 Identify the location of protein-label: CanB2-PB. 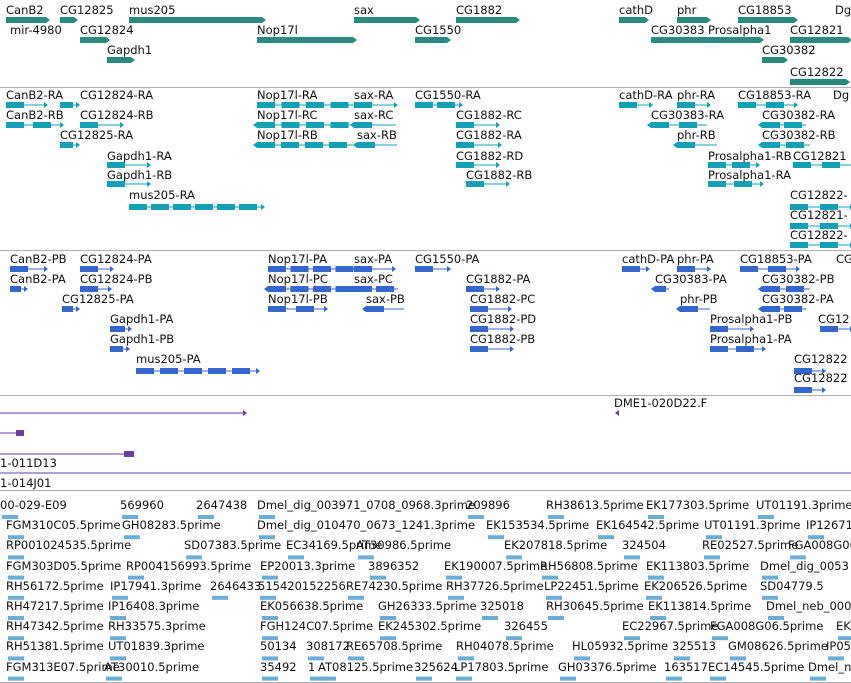
(38, 259).